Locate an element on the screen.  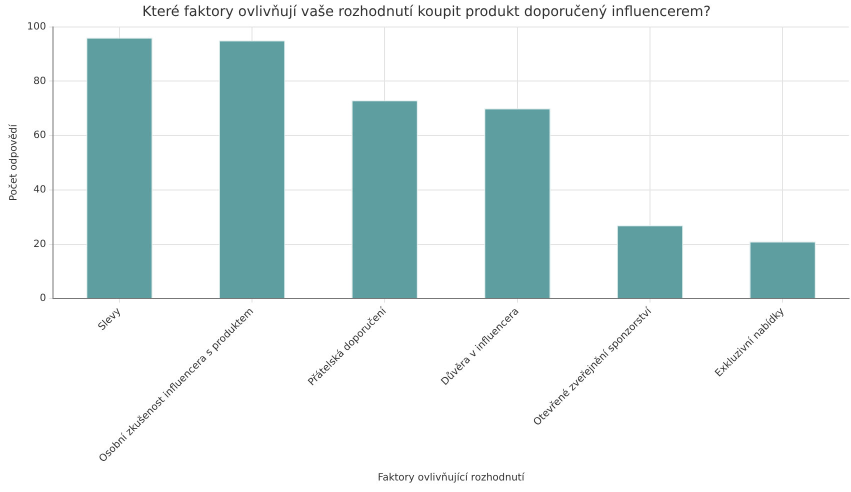
y-tick-label: 100 is located at coordinates (36, 26).